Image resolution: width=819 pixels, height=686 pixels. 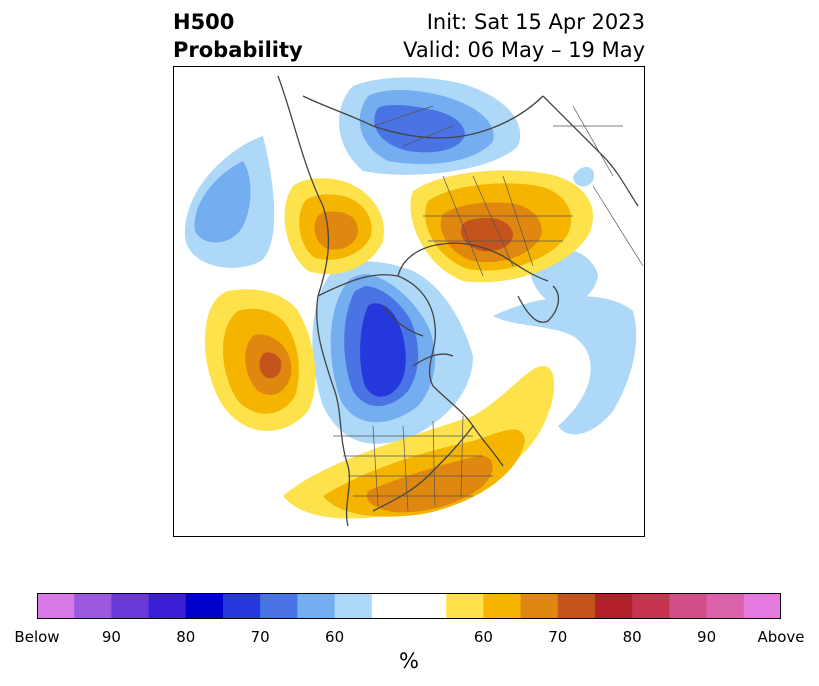 I want to click on below-region-atlantic, so click(x=565, y=365).